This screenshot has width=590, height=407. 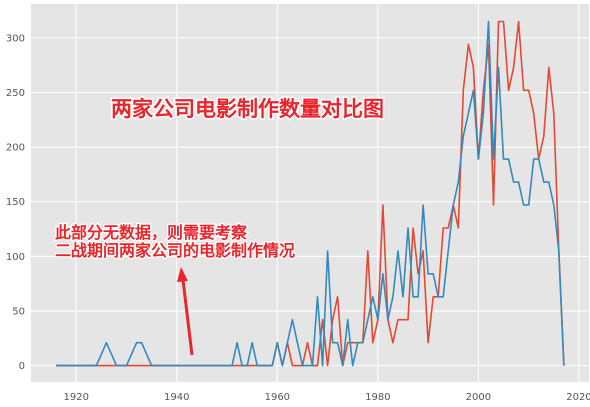 I want to click on annotation-note-line-1: 此部分无数据，则需要考察, so click(x=151, y=232).